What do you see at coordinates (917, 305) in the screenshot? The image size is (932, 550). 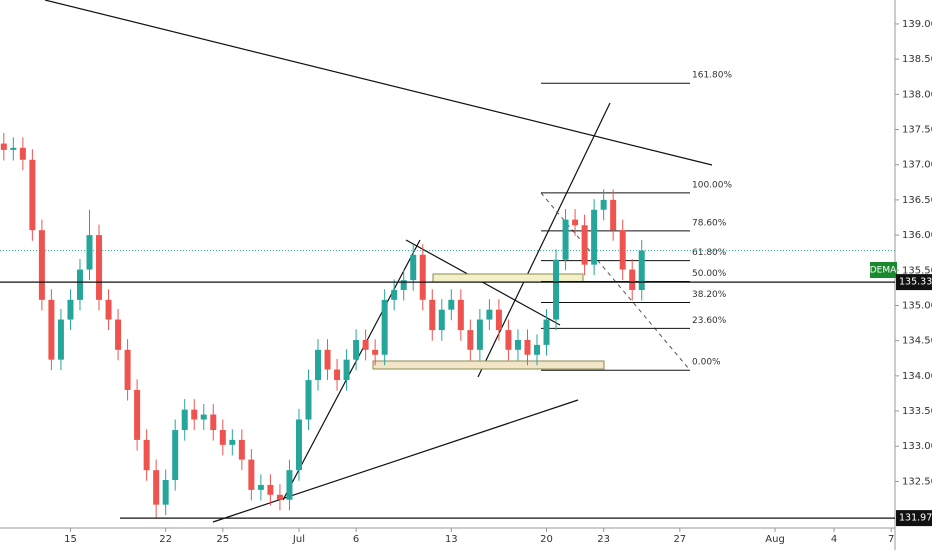 I see `y-tick-label: 135.000` at bounding box center [917, 305].